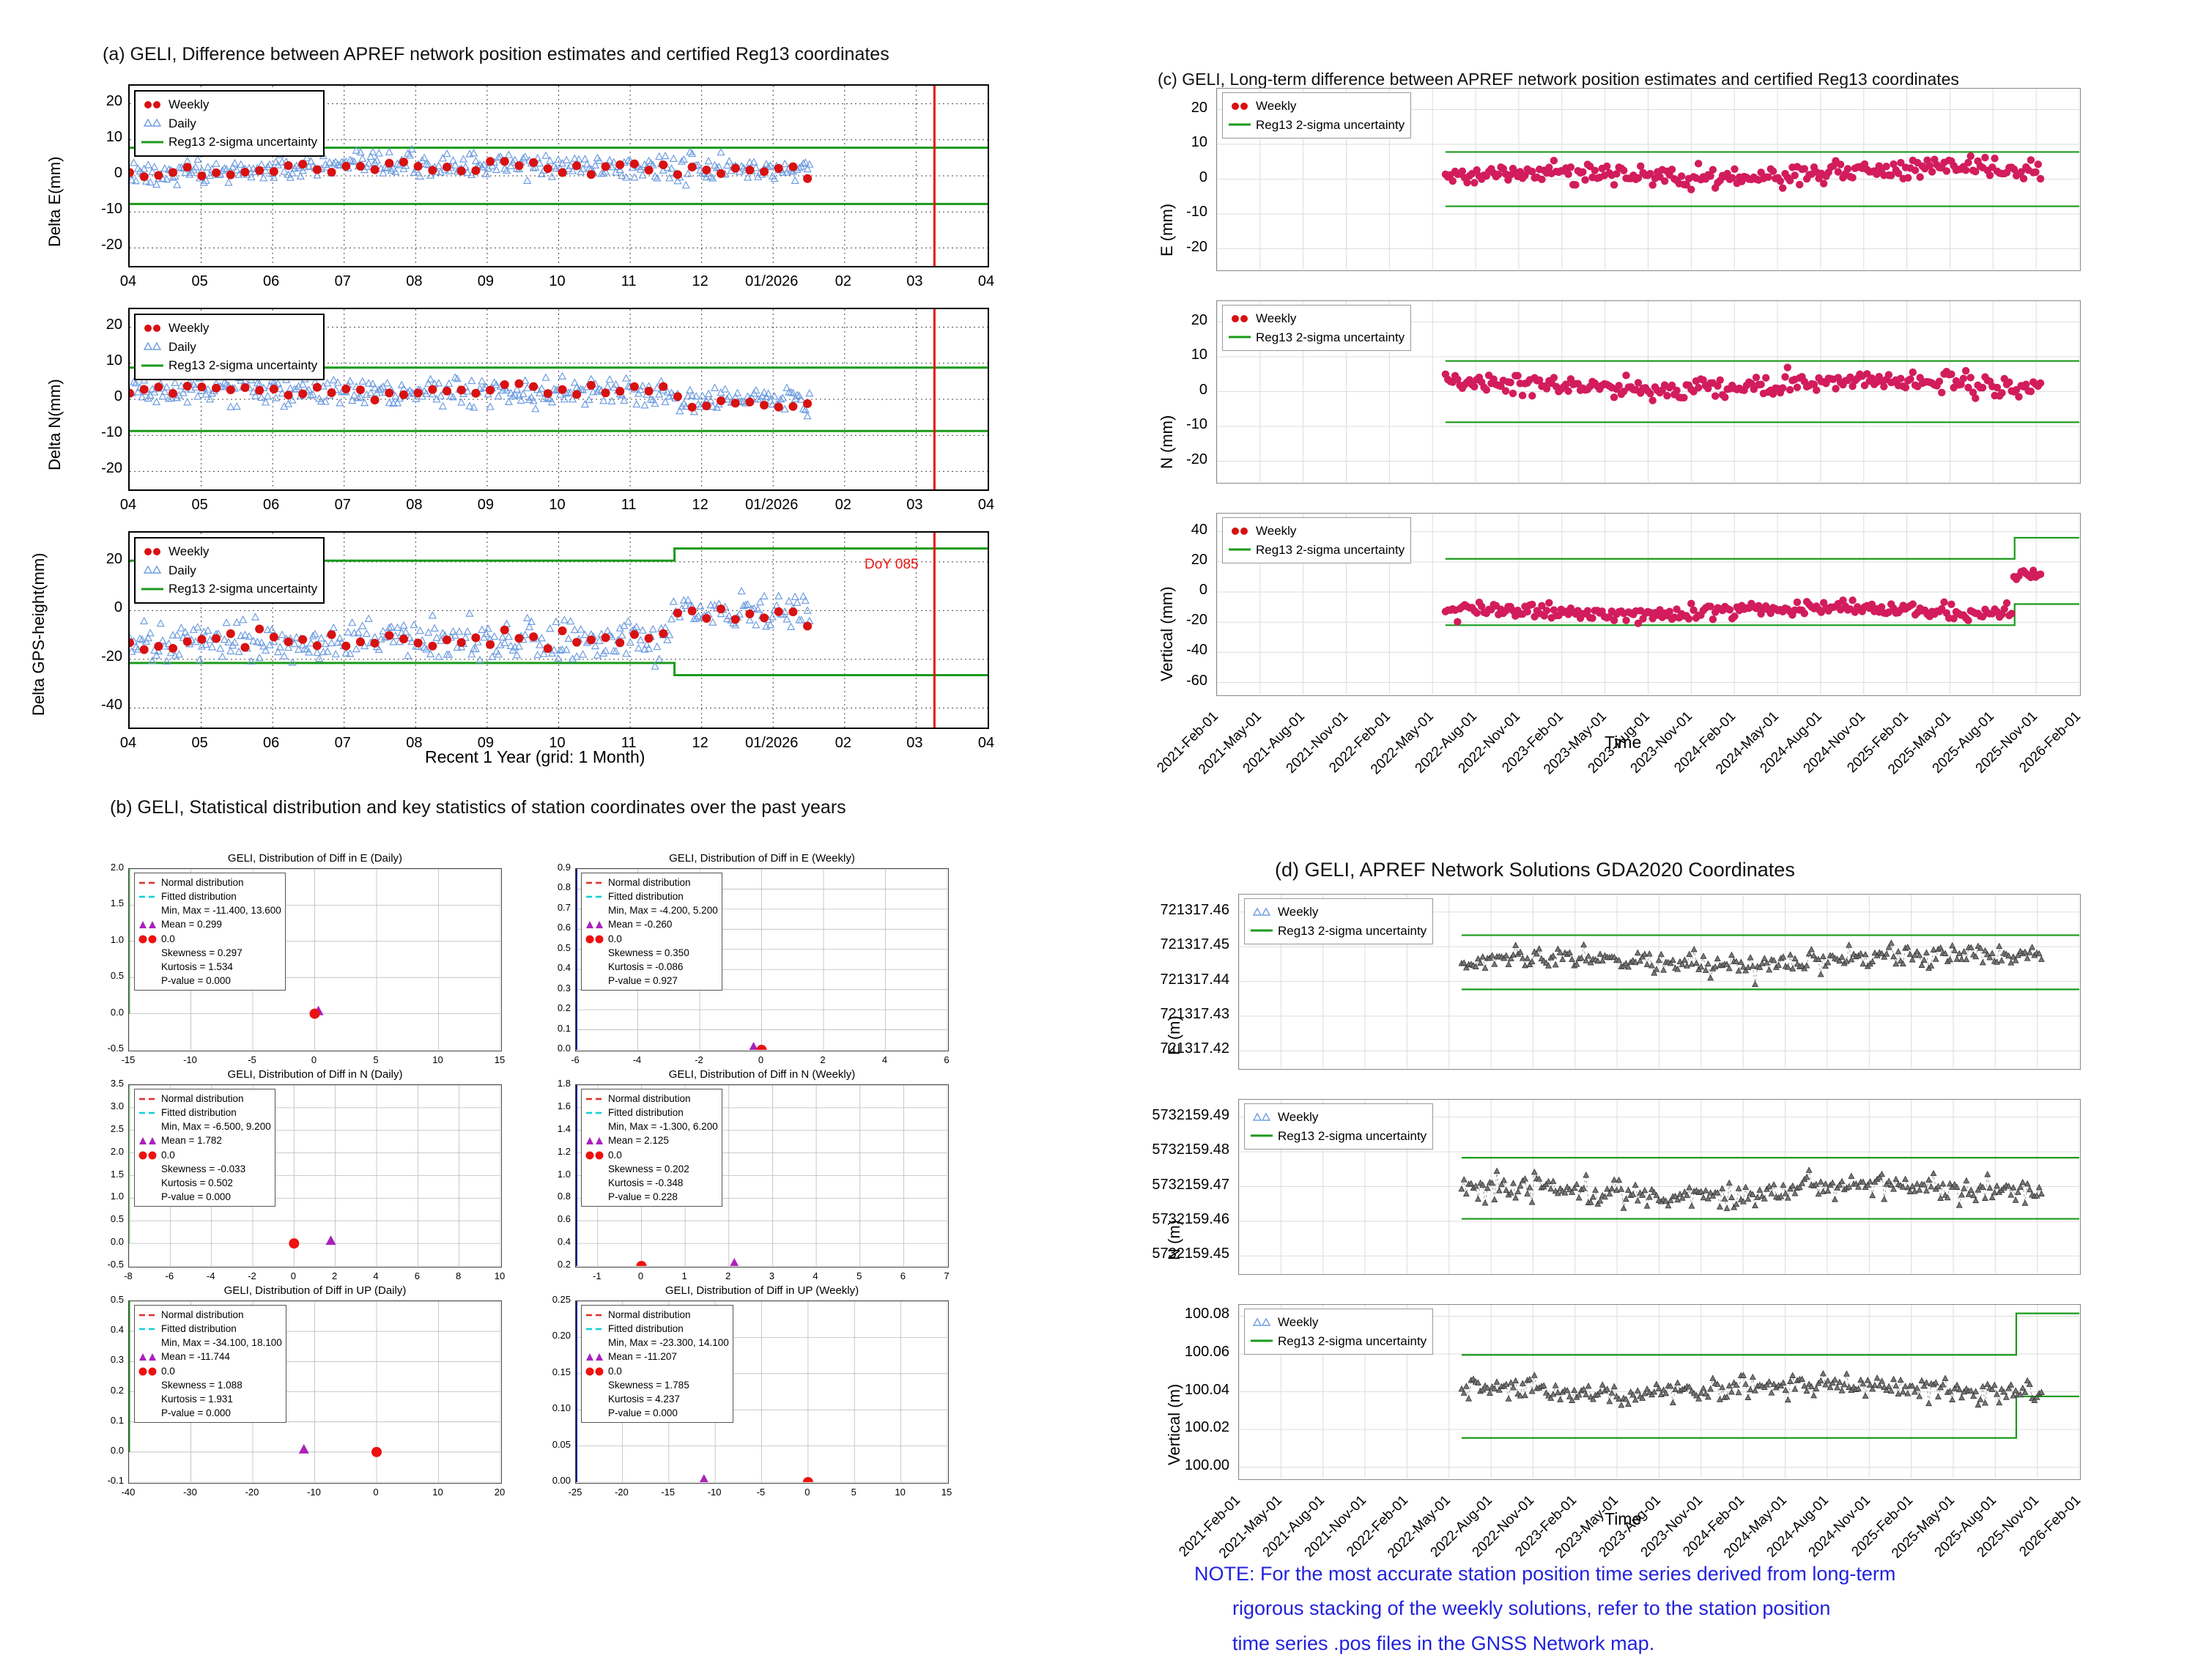 The height and width of the screenshot is (1680, 2198). What do you see at coordinates (205, 1197) in the screenshot?
I see `pvalue-row: P-value = 0.000` at bounding box center [205, 1197].